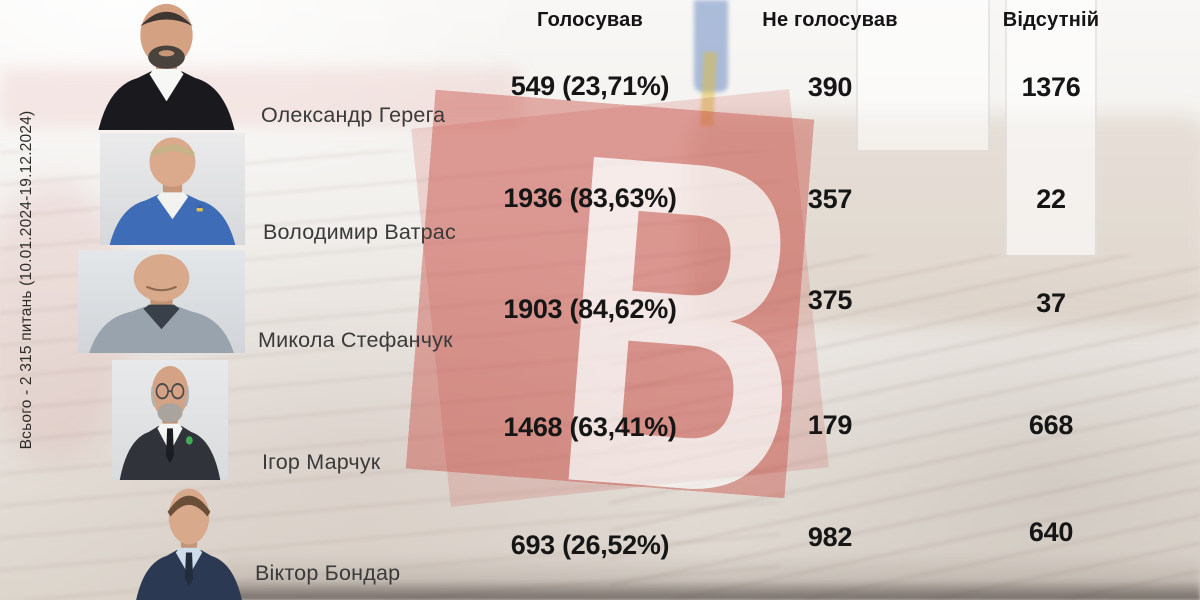  Describe the element at coordinates (172, 189) in the screenshot. I see `photo-volodymyr-vatras` at that location.